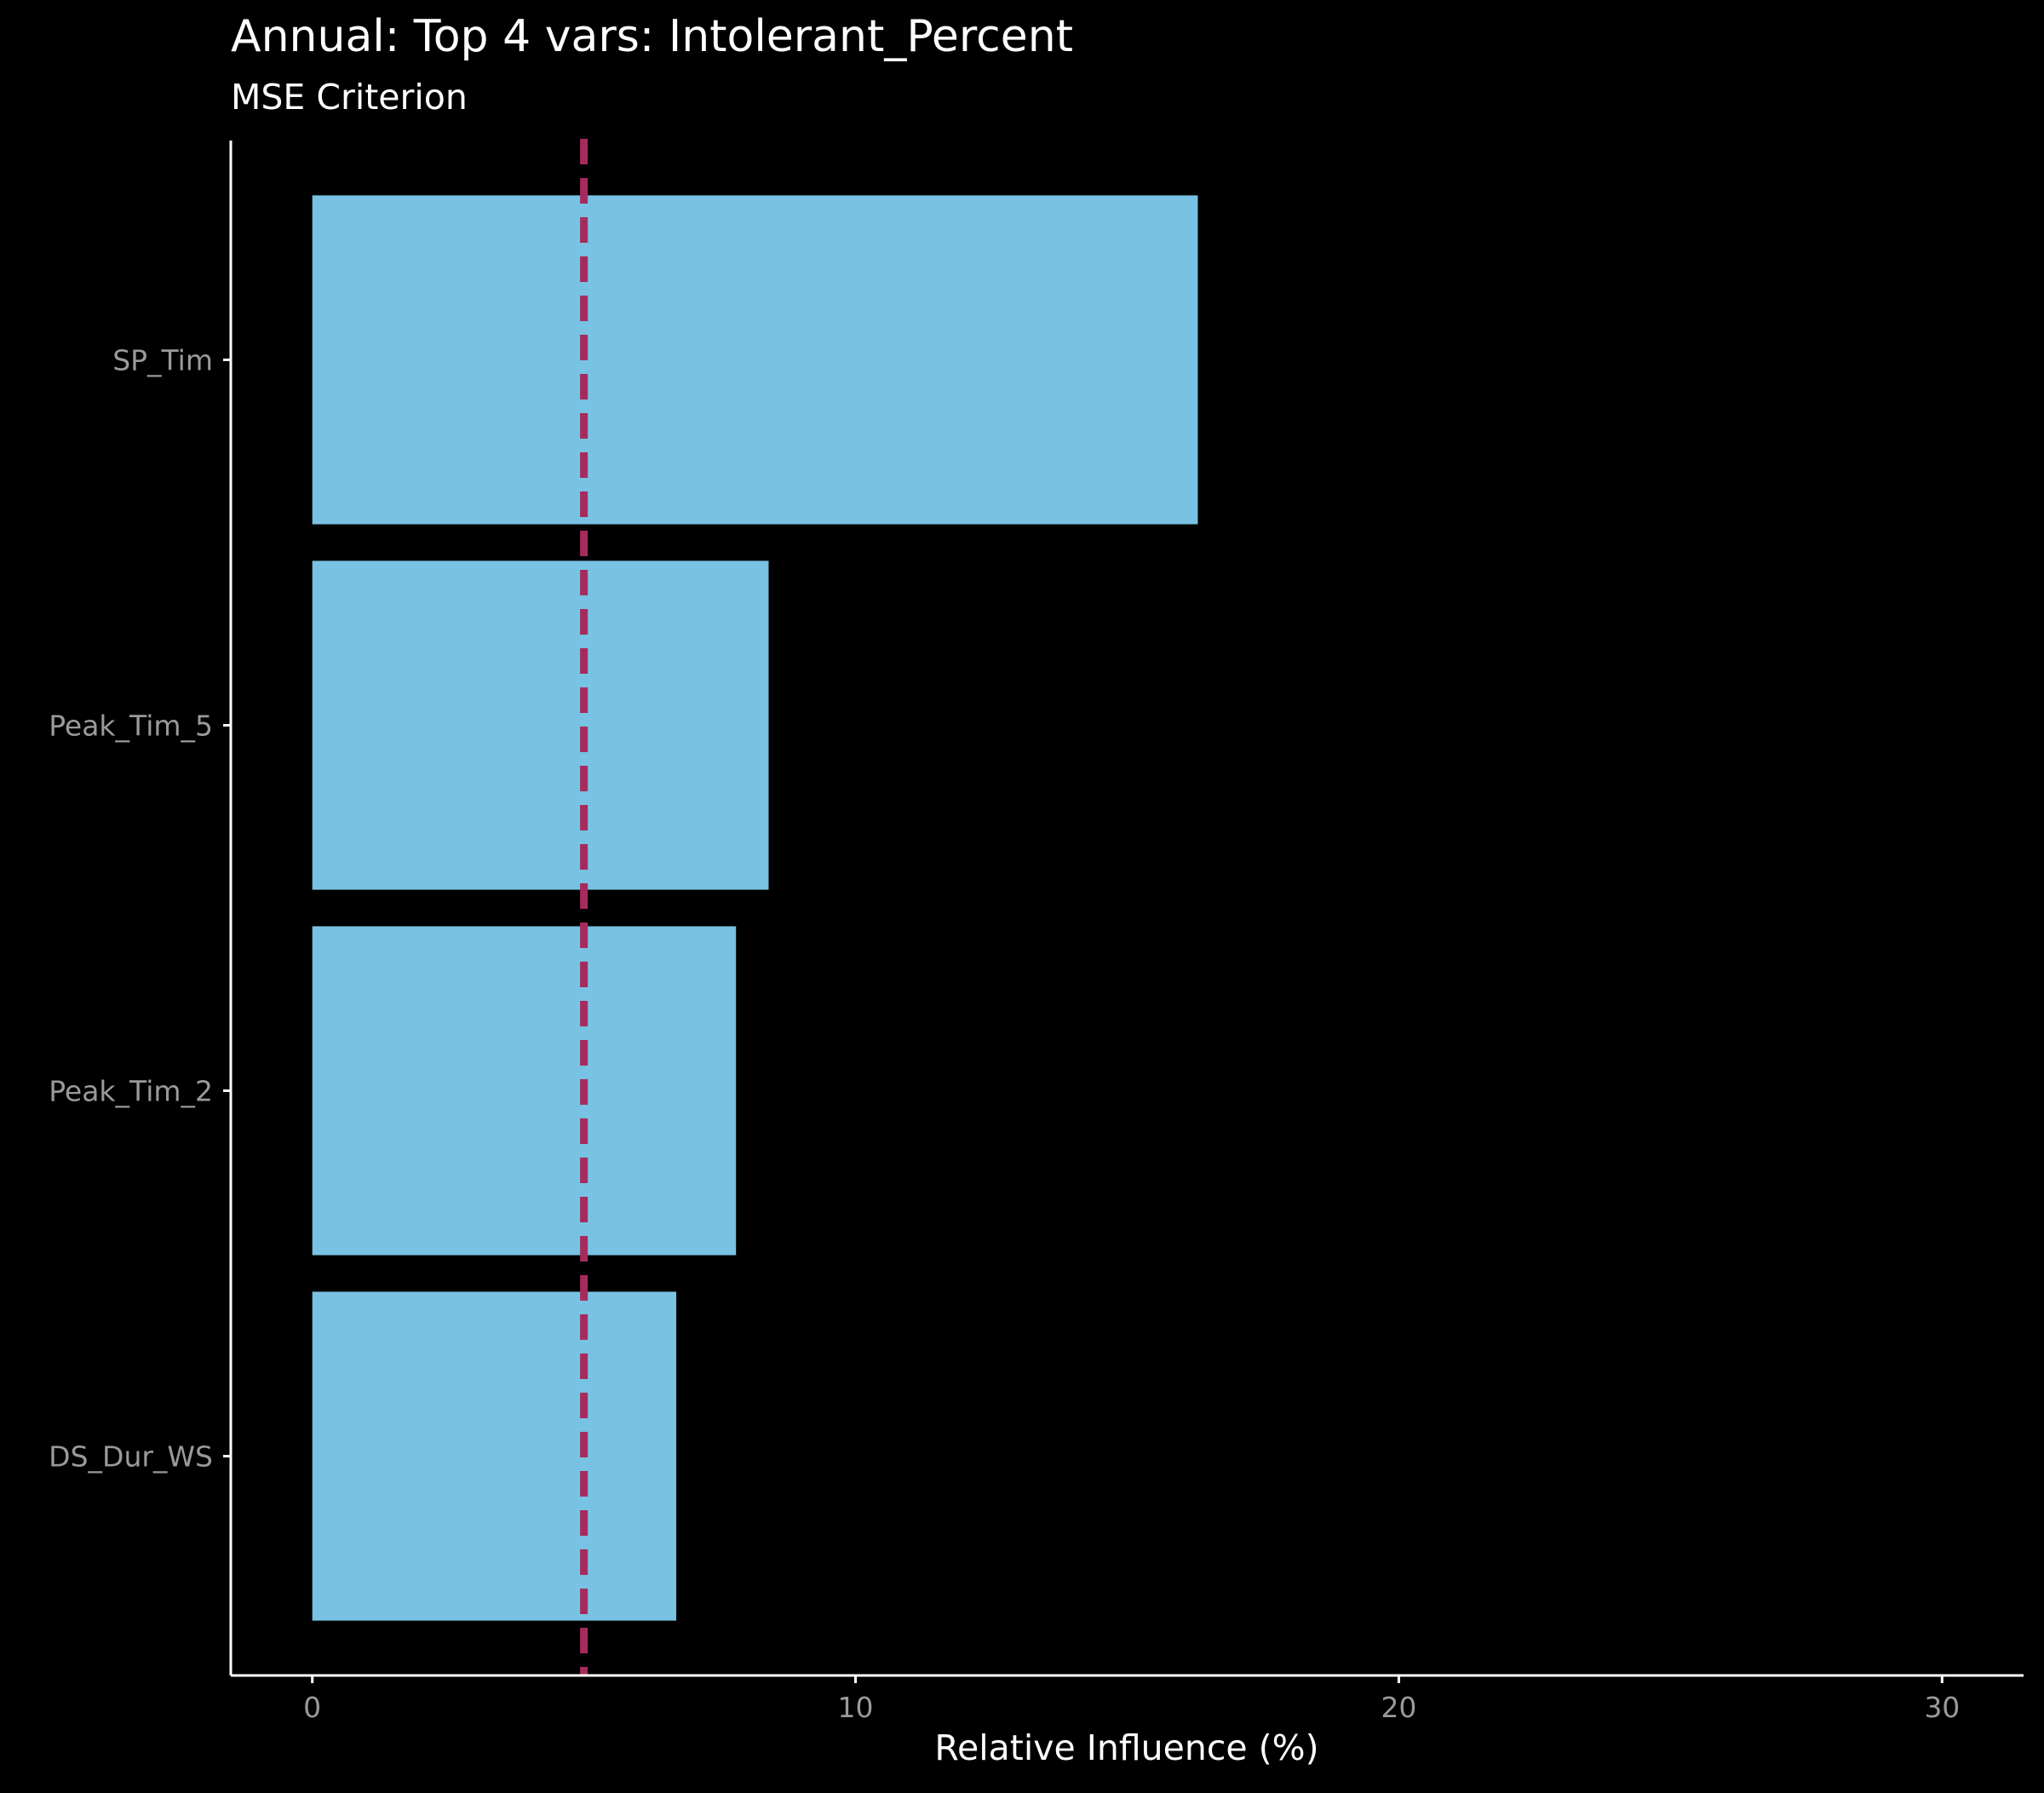 This screenshot has height=1793, width=2044. Describe the element at coordinates (131, 725) in the screenshot. I see `y-tick-label: Peak_Tim_5` at that location.